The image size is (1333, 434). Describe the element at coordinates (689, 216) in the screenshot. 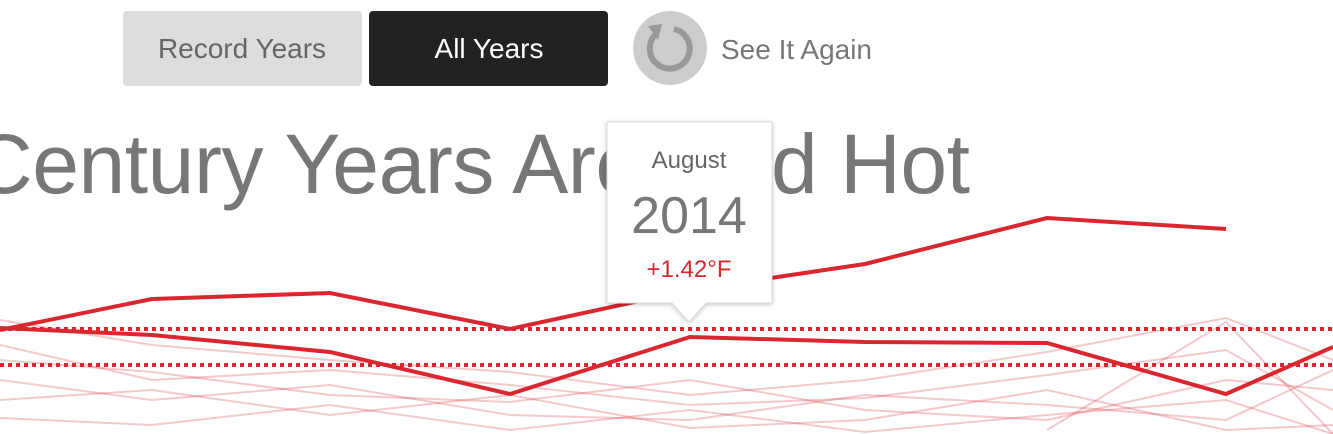

I see `tooltip-year: 2014` at that location.